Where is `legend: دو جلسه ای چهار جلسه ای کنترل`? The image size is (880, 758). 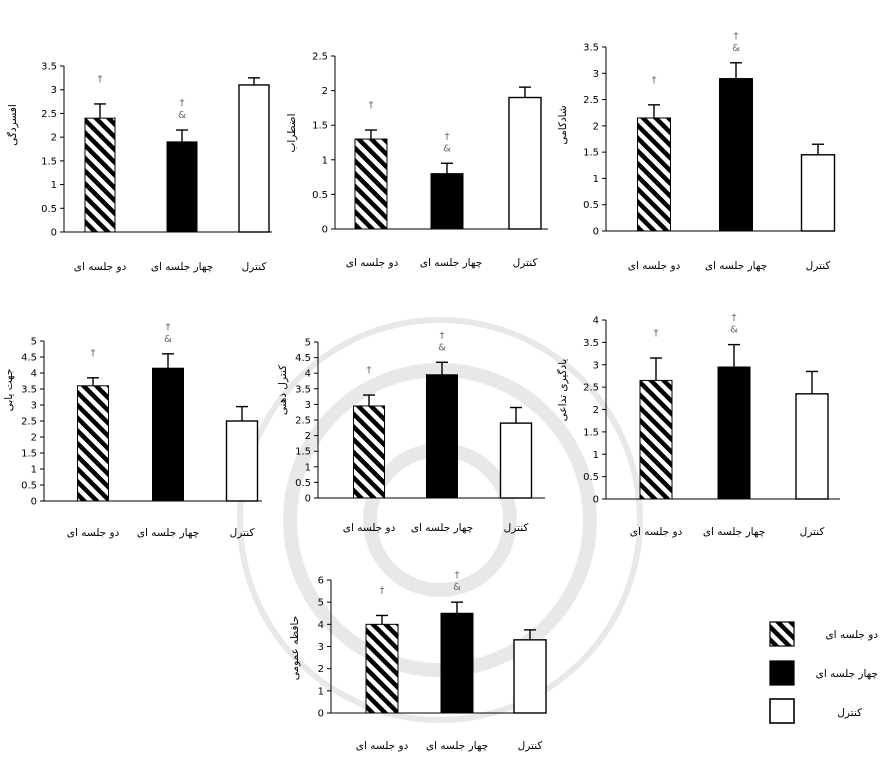 legend: دو جلسه ای چهار جلسه ای کنترل is located at coordinates (823, 672).